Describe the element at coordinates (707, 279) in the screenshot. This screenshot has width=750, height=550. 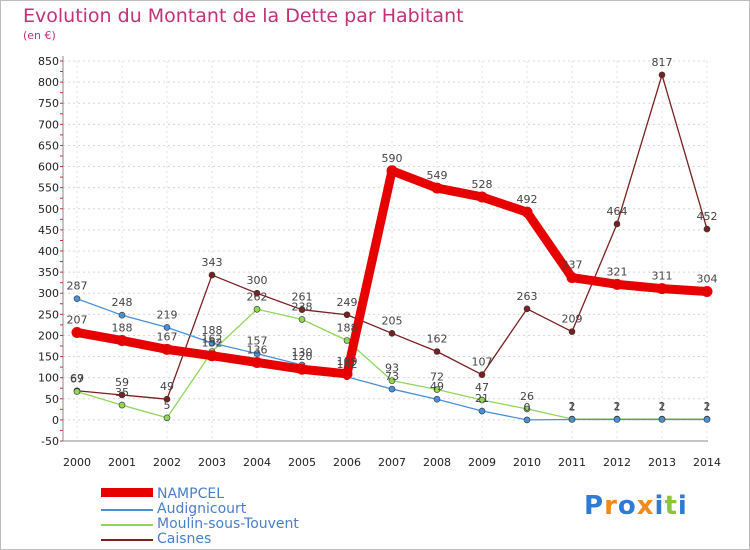
I see `data-label: 304` at that location.